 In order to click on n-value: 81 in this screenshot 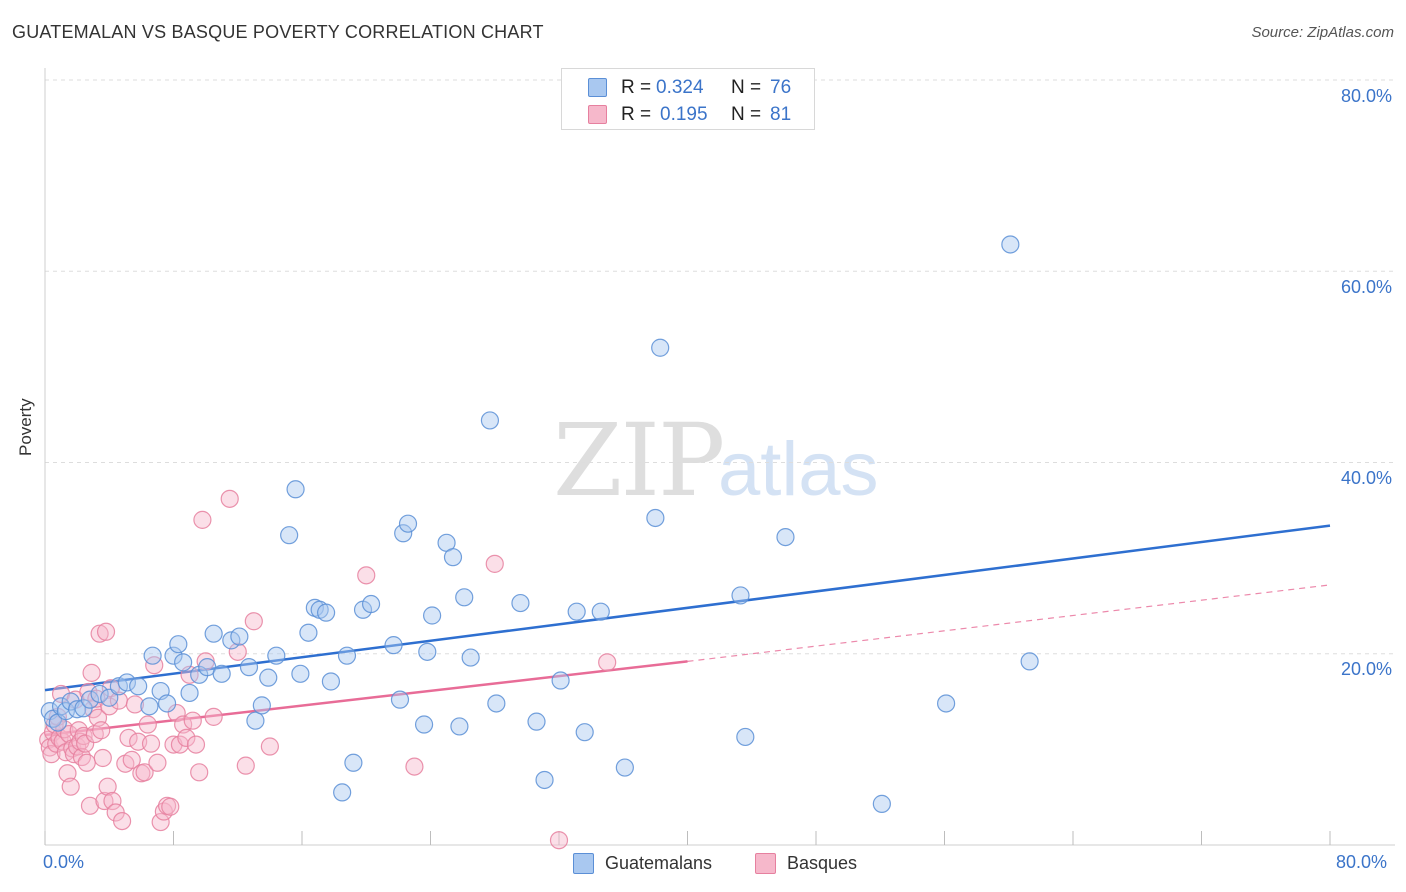, I will do `click(781, 114)`.